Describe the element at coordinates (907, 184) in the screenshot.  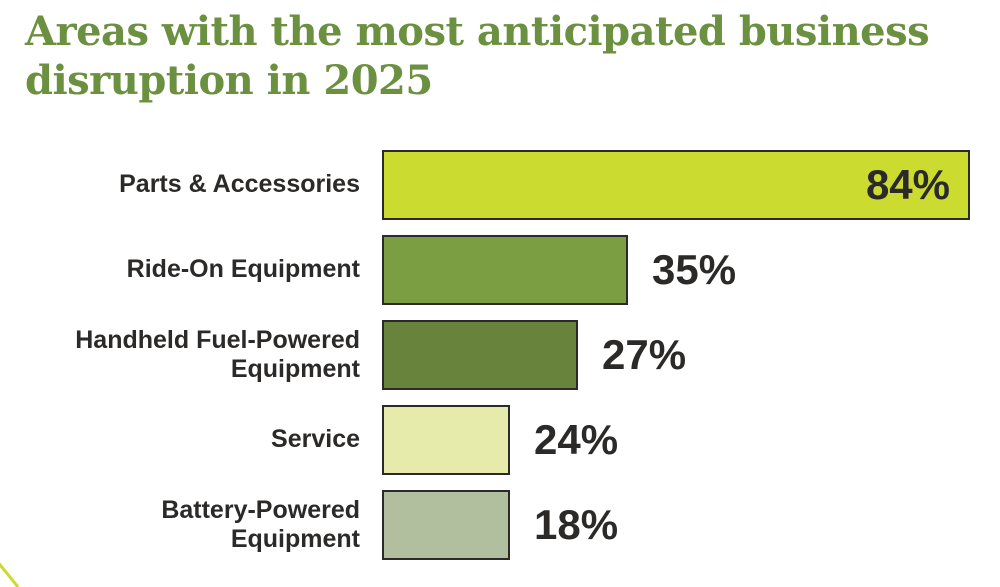
I see `value-label: 84%` at that location.